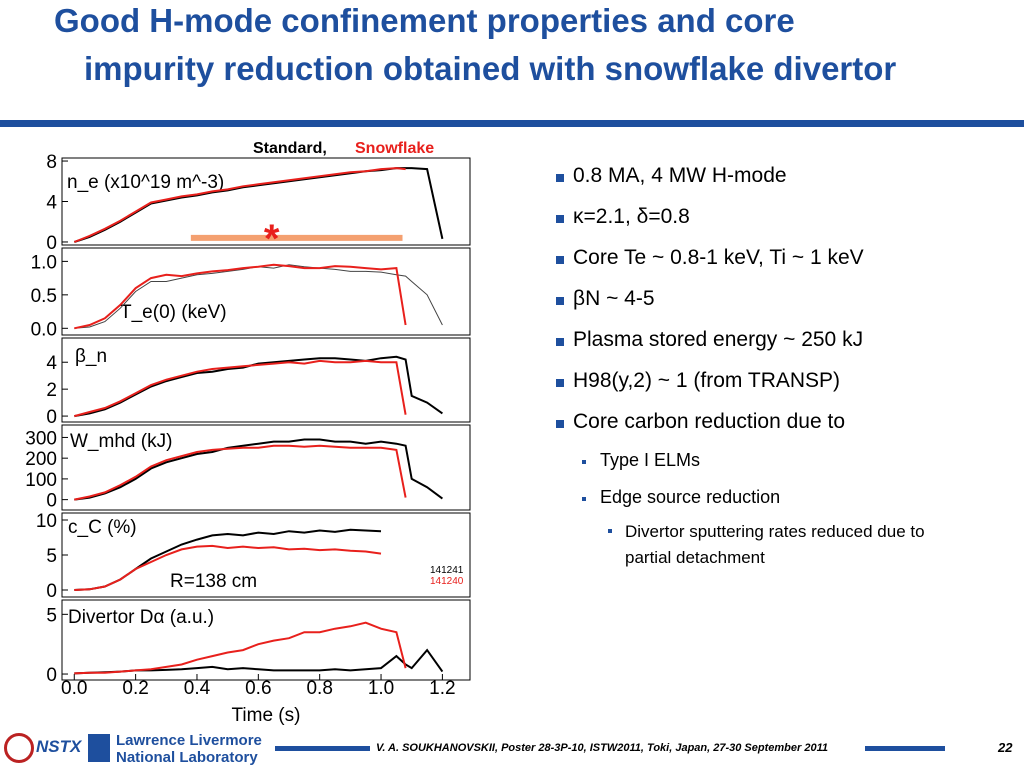  I want to click on panel-label: Divertor Dα (a.u.), so click(141, 617).